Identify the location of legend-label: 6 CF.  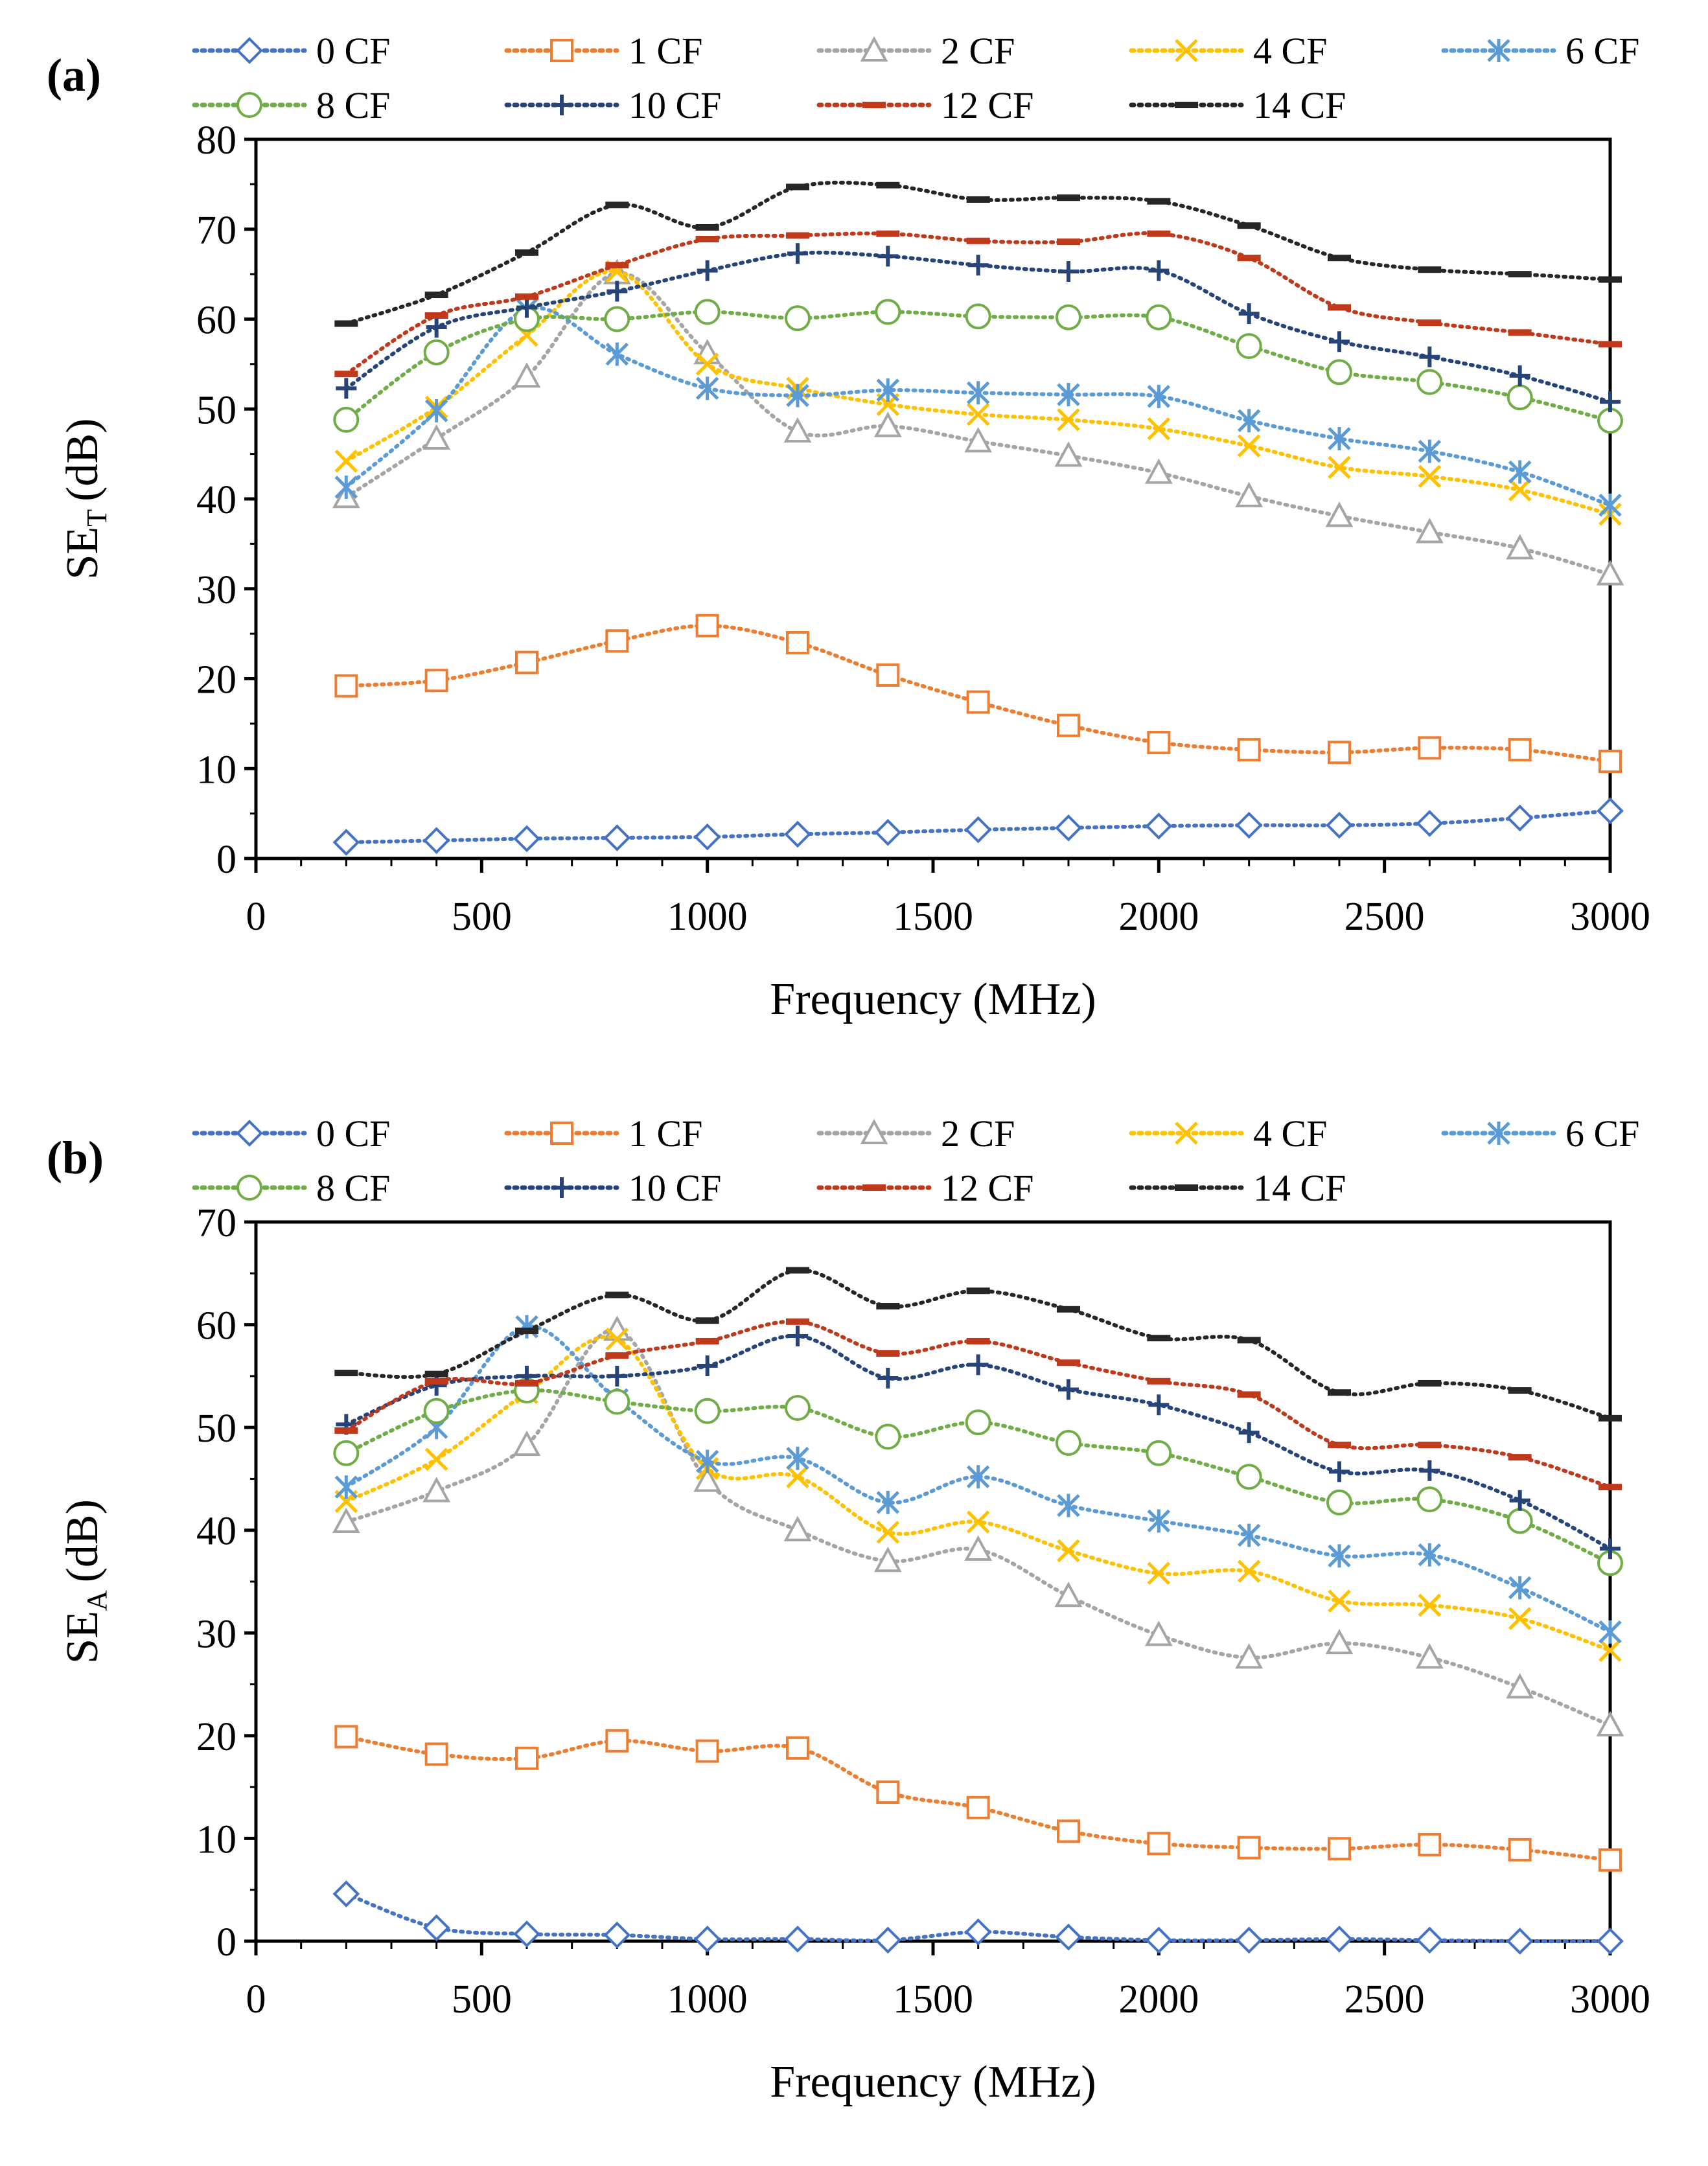
(1602, 51).